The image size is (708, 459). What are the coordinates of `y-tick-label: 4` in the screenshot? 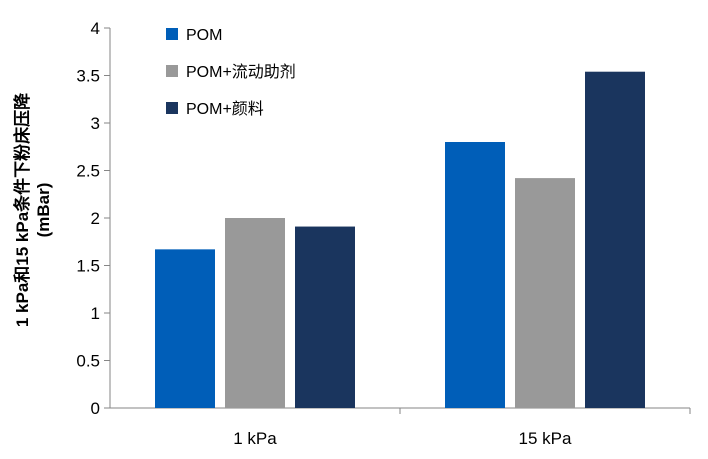 It's located at (95, 28).